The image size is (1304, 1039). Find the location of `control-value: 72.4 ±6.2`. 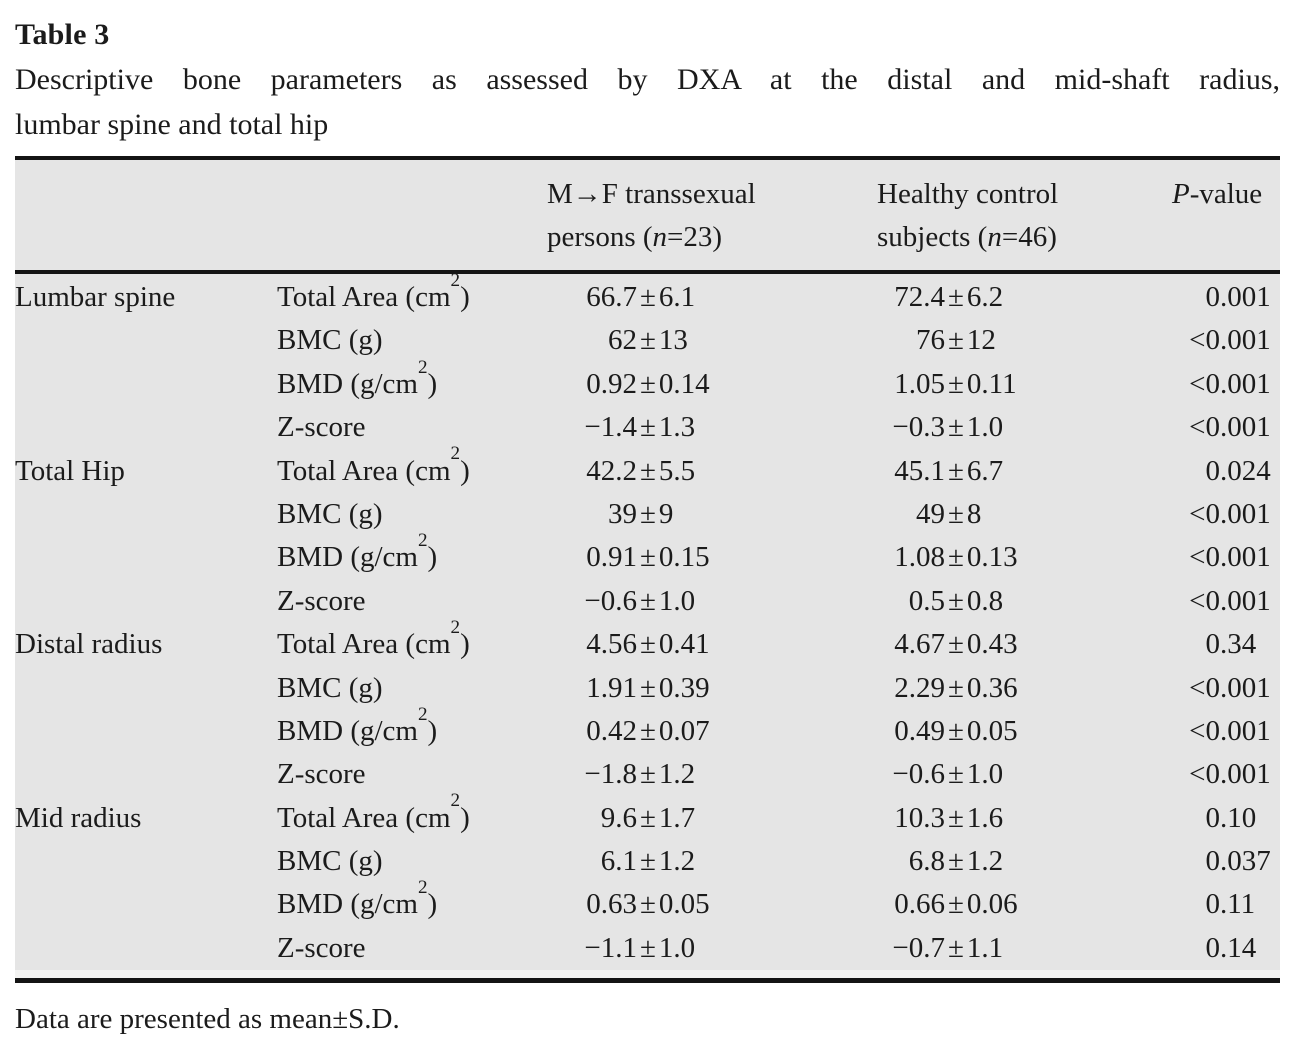

control-value: 72.4 ±6.2 is located at coordinates (1024, 297).